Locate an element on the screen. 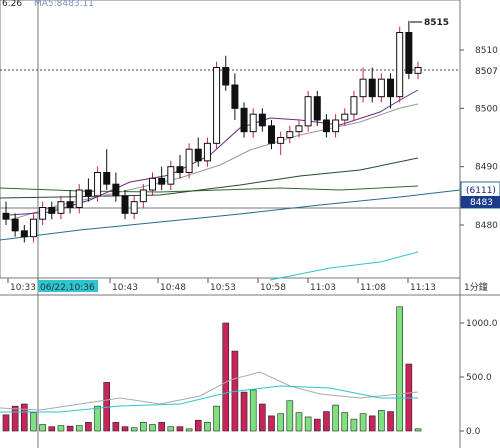 This screenshot has width=500, height=448. time-tick-label: 11:03 is located at coordinates (323, 288).